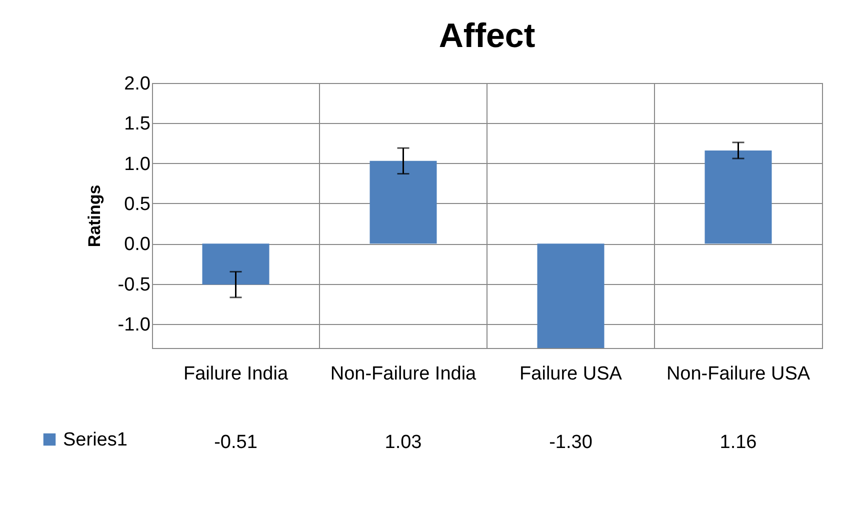 The width and height of the screenshot is (854, 509). What do you see at coordinates (94, 216) in the screenshot?
I see `y-axis-title: Ratings` at bounding box center [94, 216].